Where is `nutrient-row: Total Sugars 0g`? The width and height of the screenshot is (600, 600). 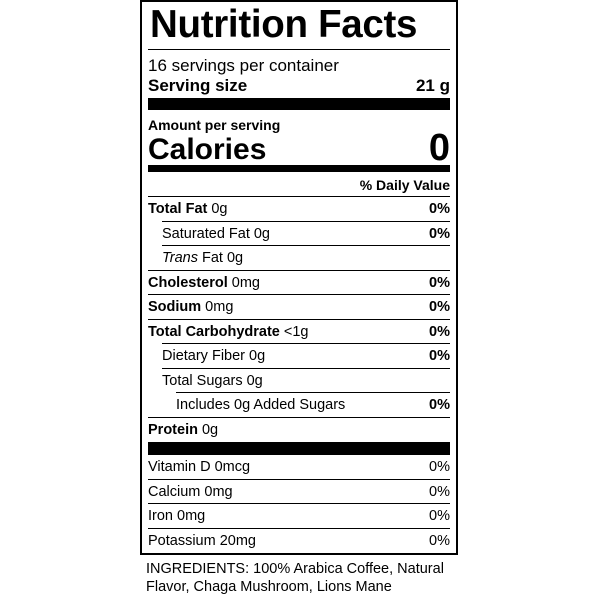 nutrient-row: Total Sugars 0g is located at coordinates (299, 380).